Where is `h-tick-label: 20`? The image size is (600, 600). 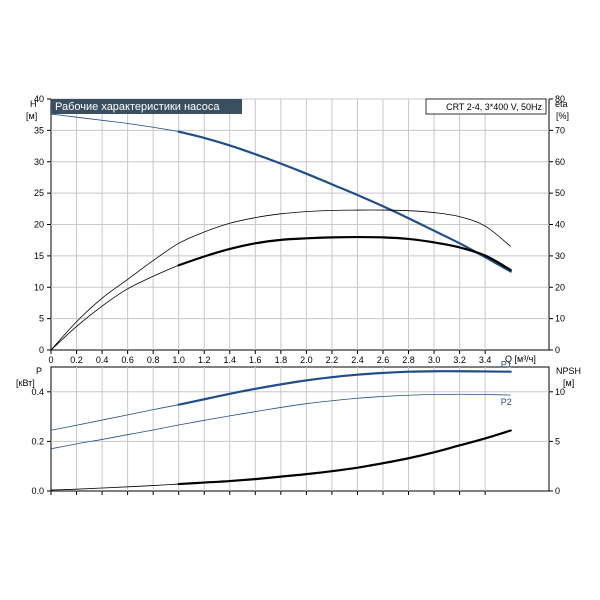
h-tick-label: 20 is located at coordinates (39, 225).